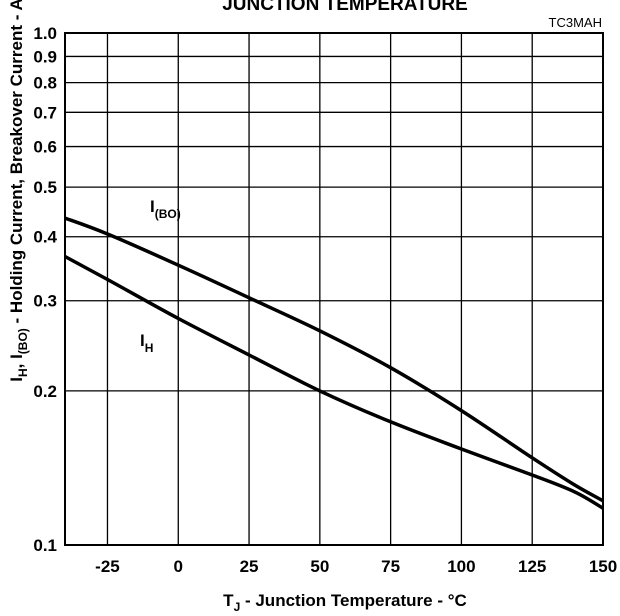 This screenshot has height=616, width=620. Describe the element at coordinates (160, 276) in the screenshot. I see `series-labels: I(BO) IH` at that location.